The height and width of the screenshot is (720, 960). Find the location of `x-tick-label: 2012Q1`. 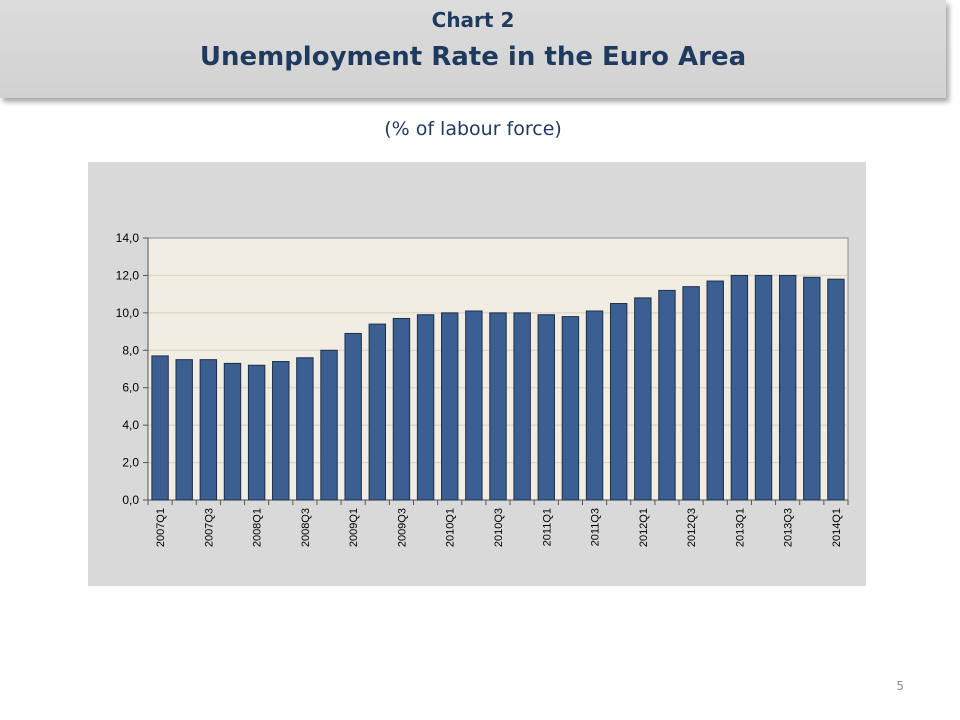

x-tick-label: 2012Q1 is located at coordinates (644, 527).